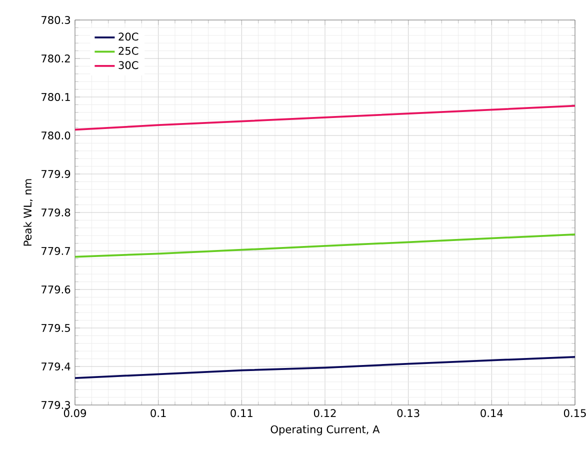 The width and height of the screenshot is (586, 452). I want to click on legend-label: 25C, so click(128, 50).